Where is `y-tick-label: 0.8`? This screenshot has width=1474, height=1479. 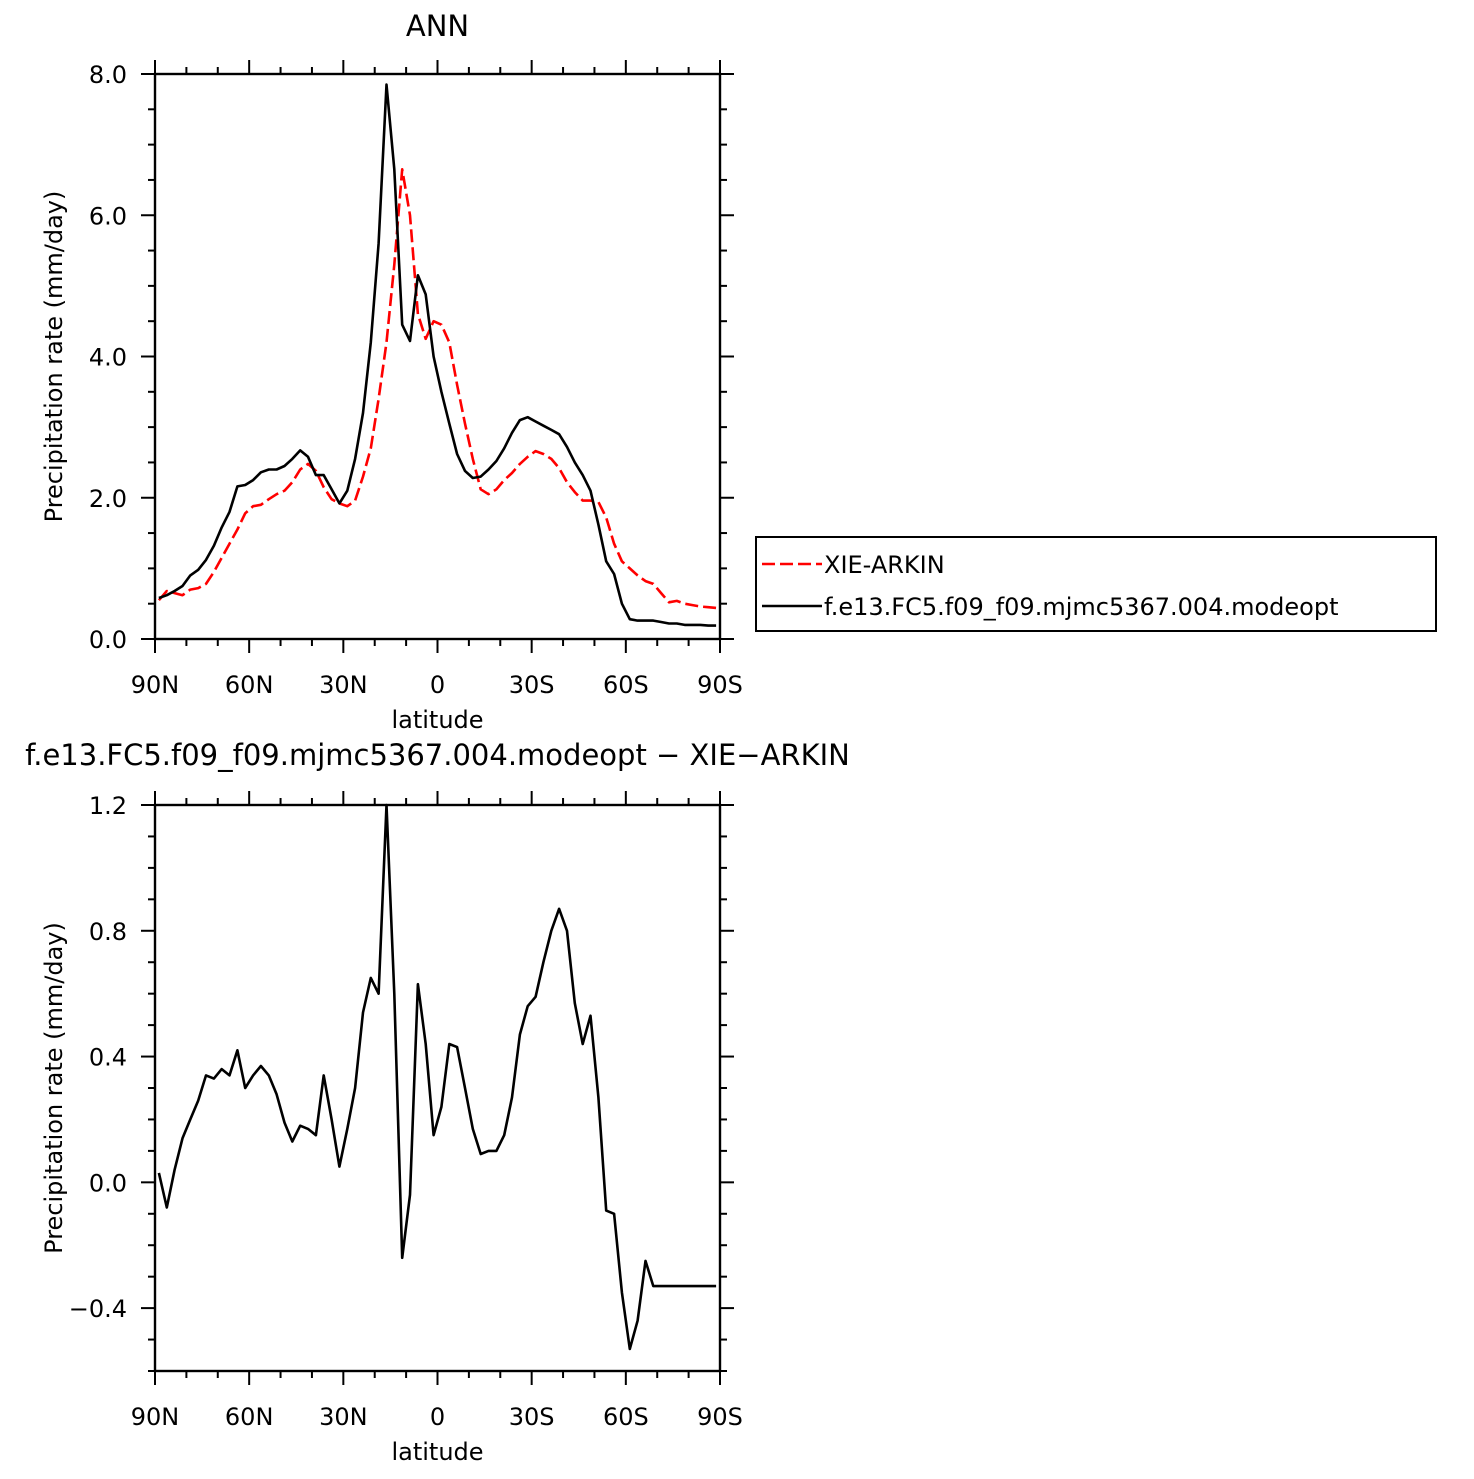 y-tick-label: 0.8 is located at coordinates (108, 932).